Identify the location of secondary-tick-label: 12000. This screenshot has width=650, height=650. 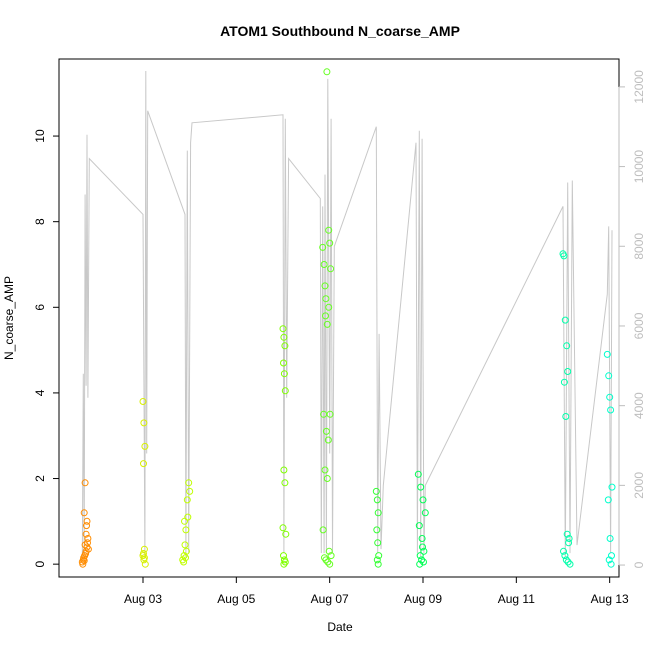
(639, 87).